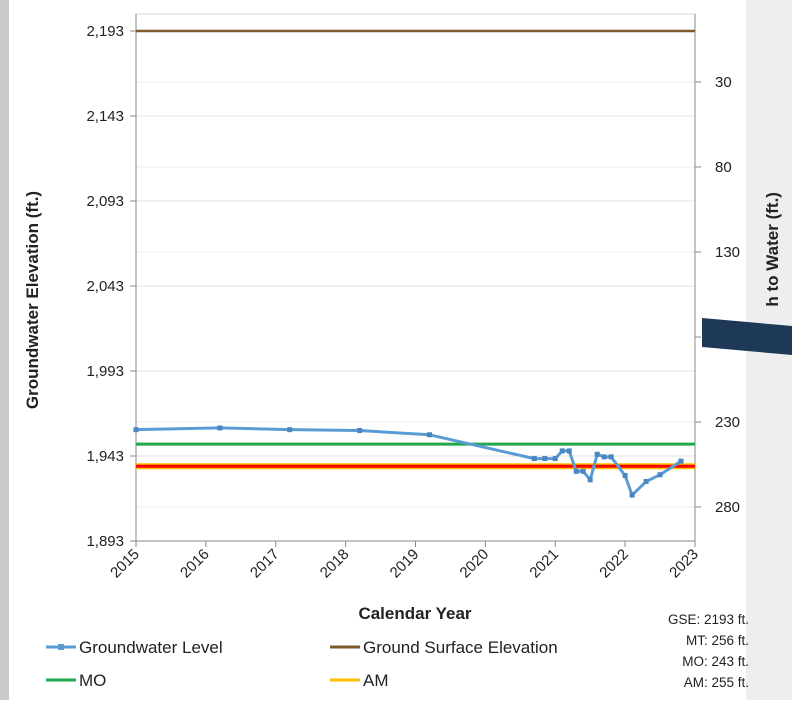  What do you see at coordinates (105, 116) in the screenshot?
I see `y-tick-label: 2,143` at bounding box center [105, 116].